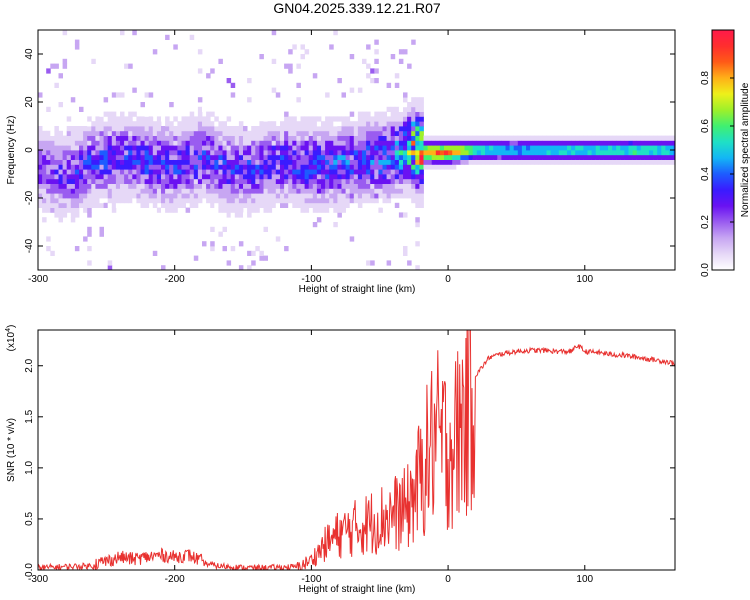 Image resolution: width=750 pixels, height=600 pixels. What do you see at coordinates (11, 450) in the screenshot?
I see `snr-y-label: SNR (10 * v/v)` at bounding box center [11, 450].